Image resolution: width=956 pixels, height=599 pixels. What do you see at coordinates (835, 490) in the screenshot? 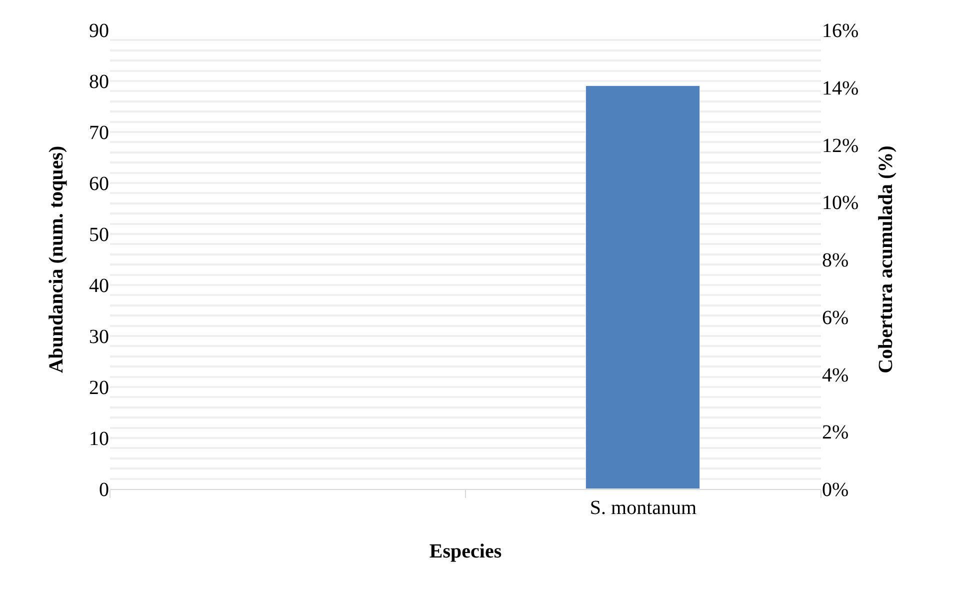
I see `y2-tick-label: 0%` at bounding box center [835, 490].